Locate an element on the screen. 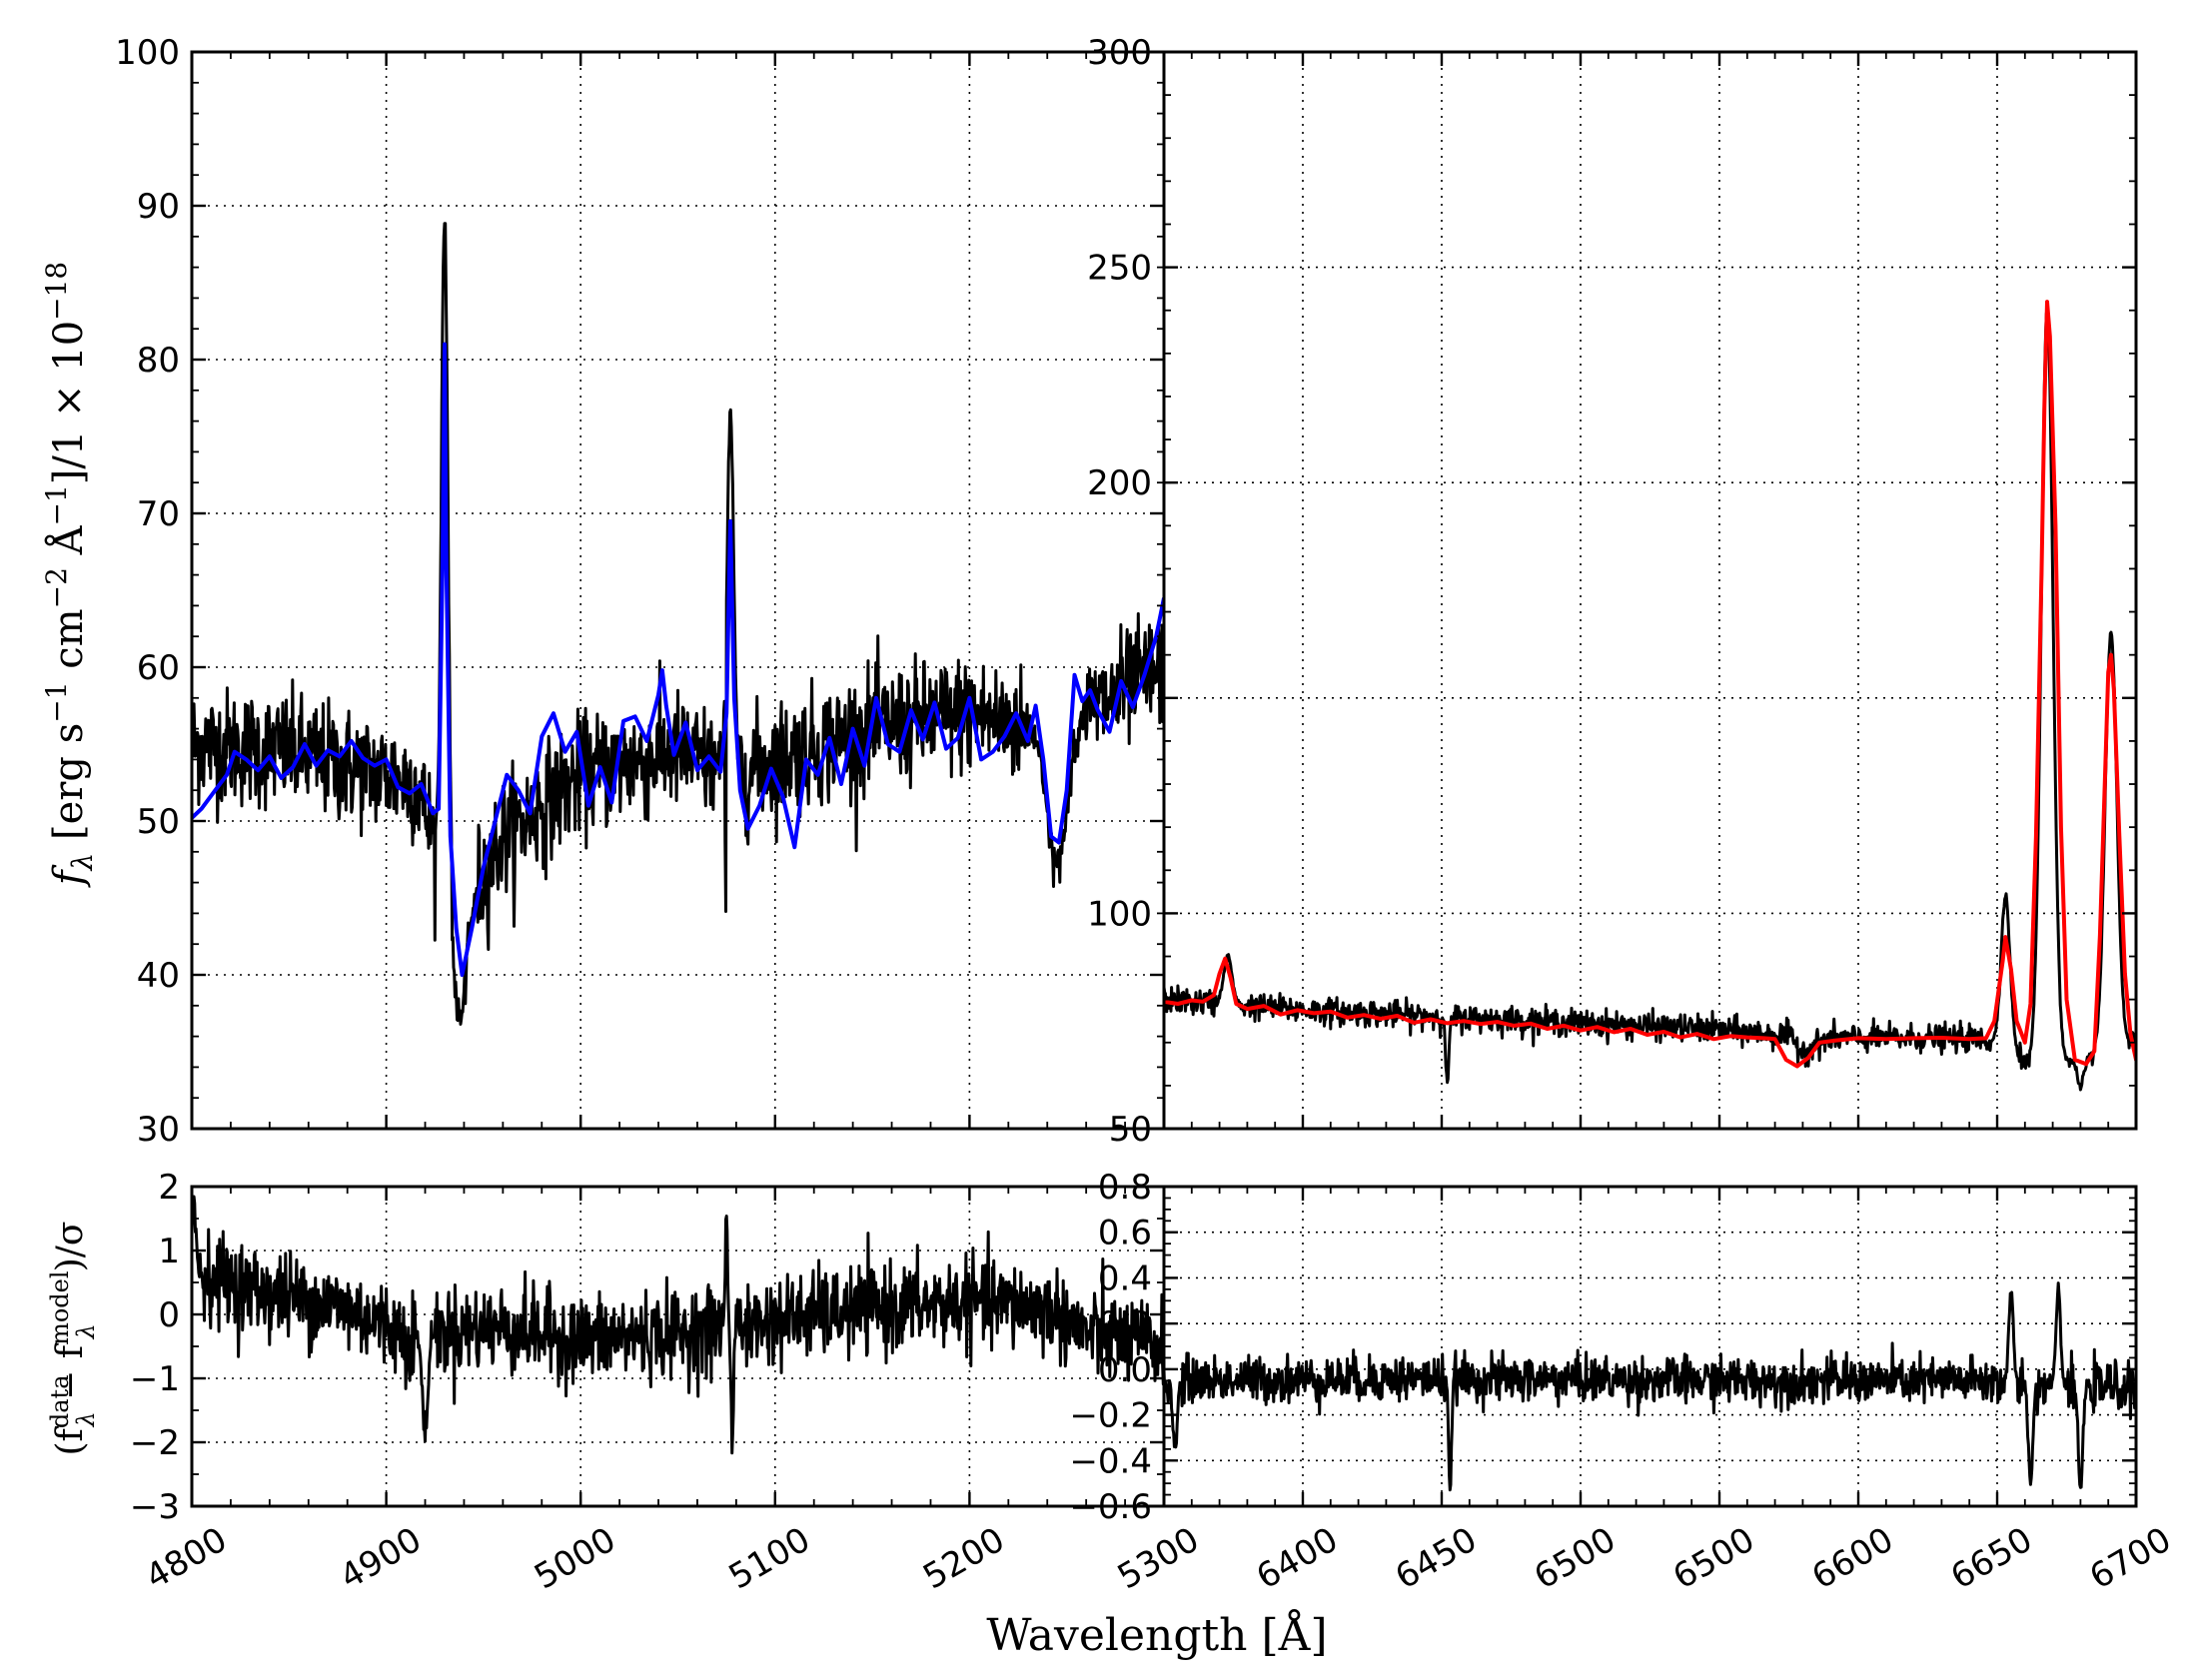 The height and width of the screenshot is (1680, 2195). y-tick-label: 1 is located at coordinates (169, 1251).